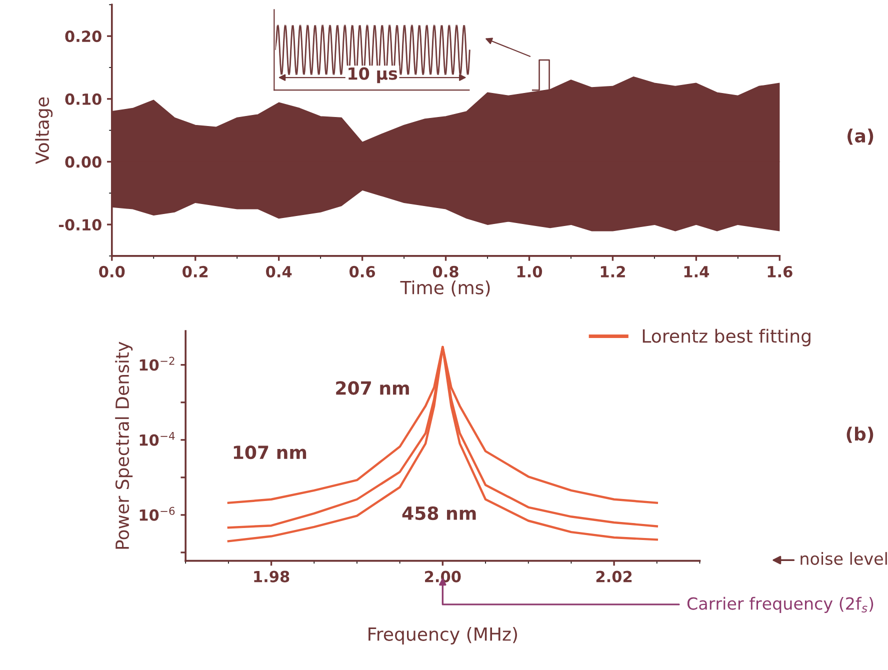  Describe the element at coordinates (112, 272) in the screenshot. I see `x-tick-label: 0.0` at that location.